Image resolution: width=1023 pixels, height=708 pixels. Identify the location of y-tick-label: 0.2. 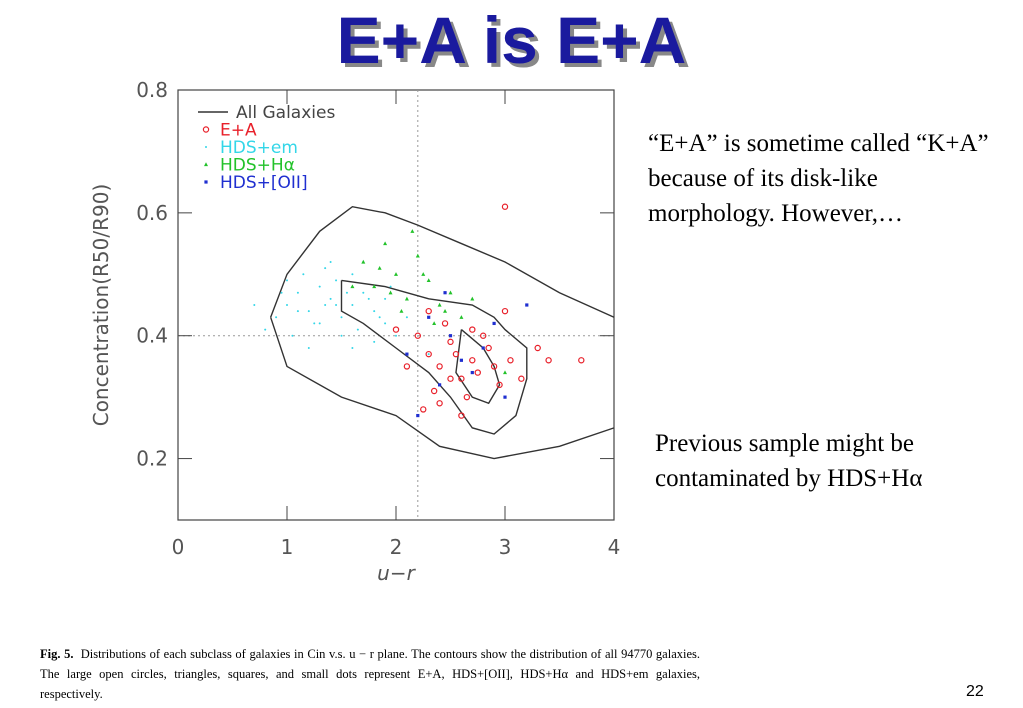
(152, 459).